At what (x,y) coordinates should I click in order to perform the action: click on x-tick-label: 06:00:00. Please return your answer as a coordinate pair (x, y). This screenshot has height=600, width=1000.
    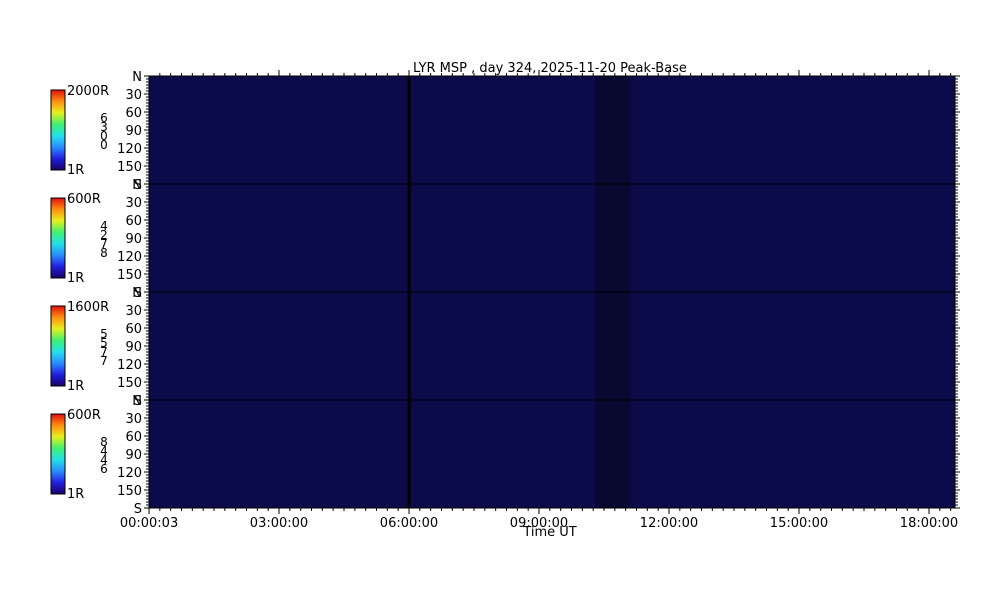
    Looking at the image, I should click on (409, 523).